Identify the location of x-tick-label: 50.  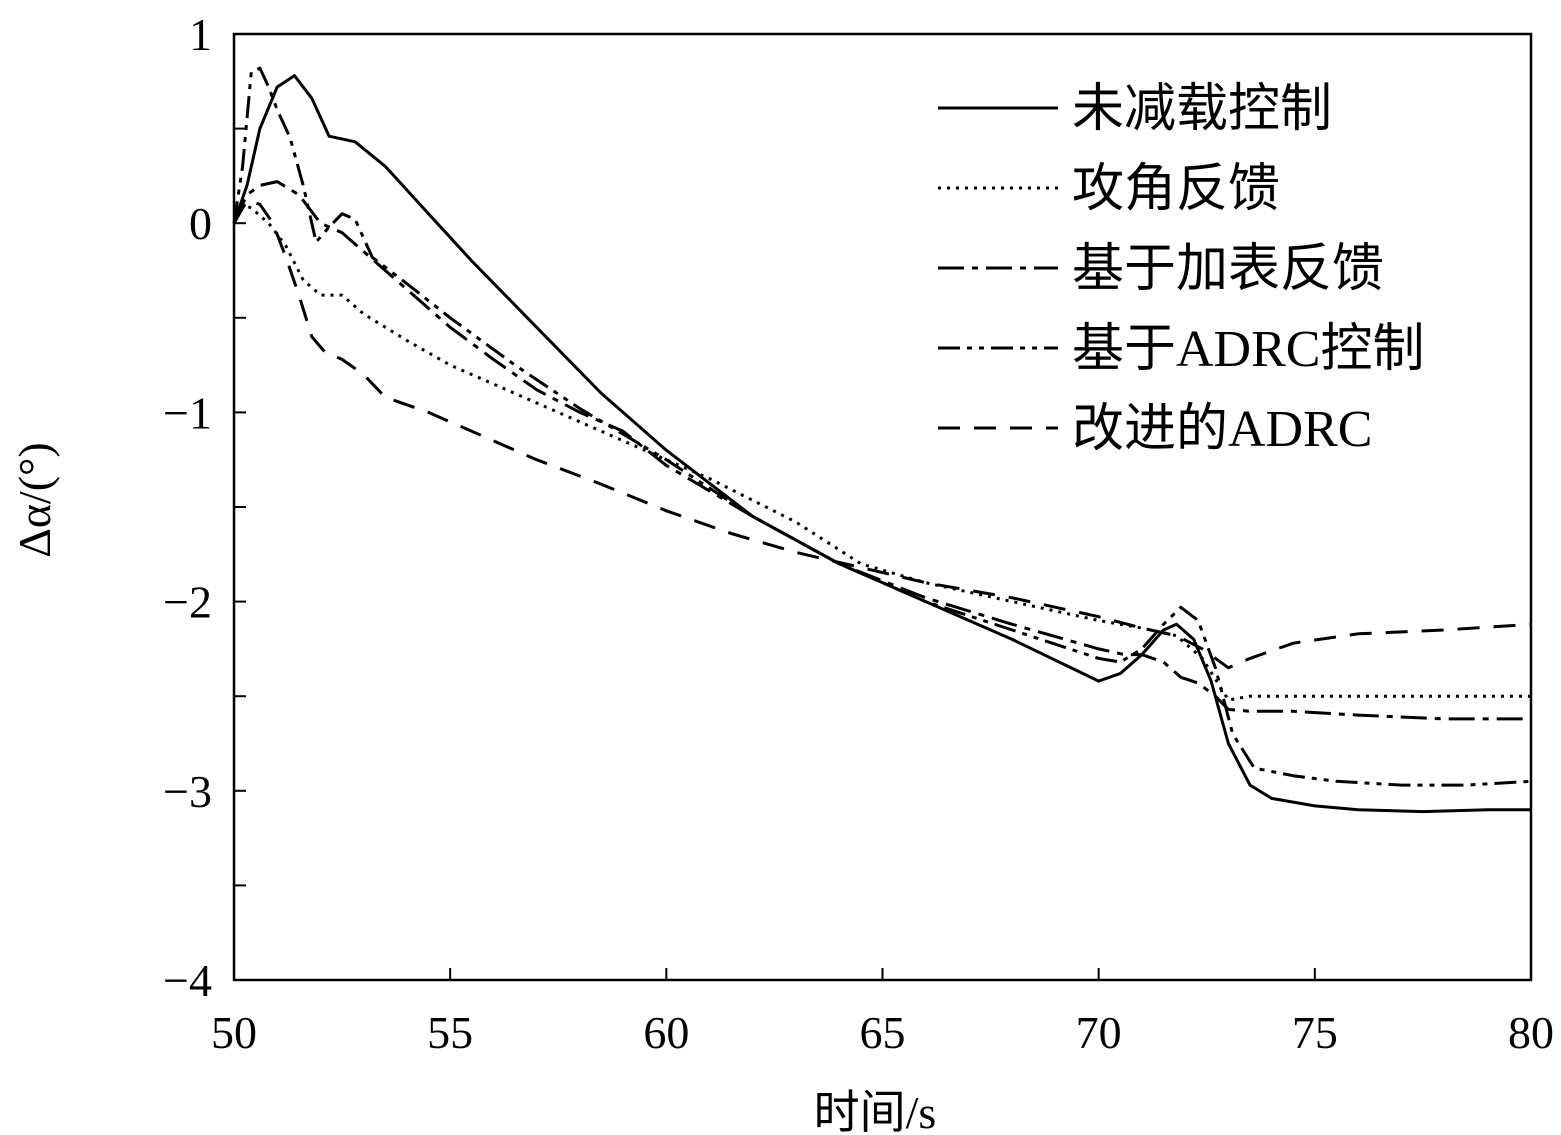
(234, 1032).